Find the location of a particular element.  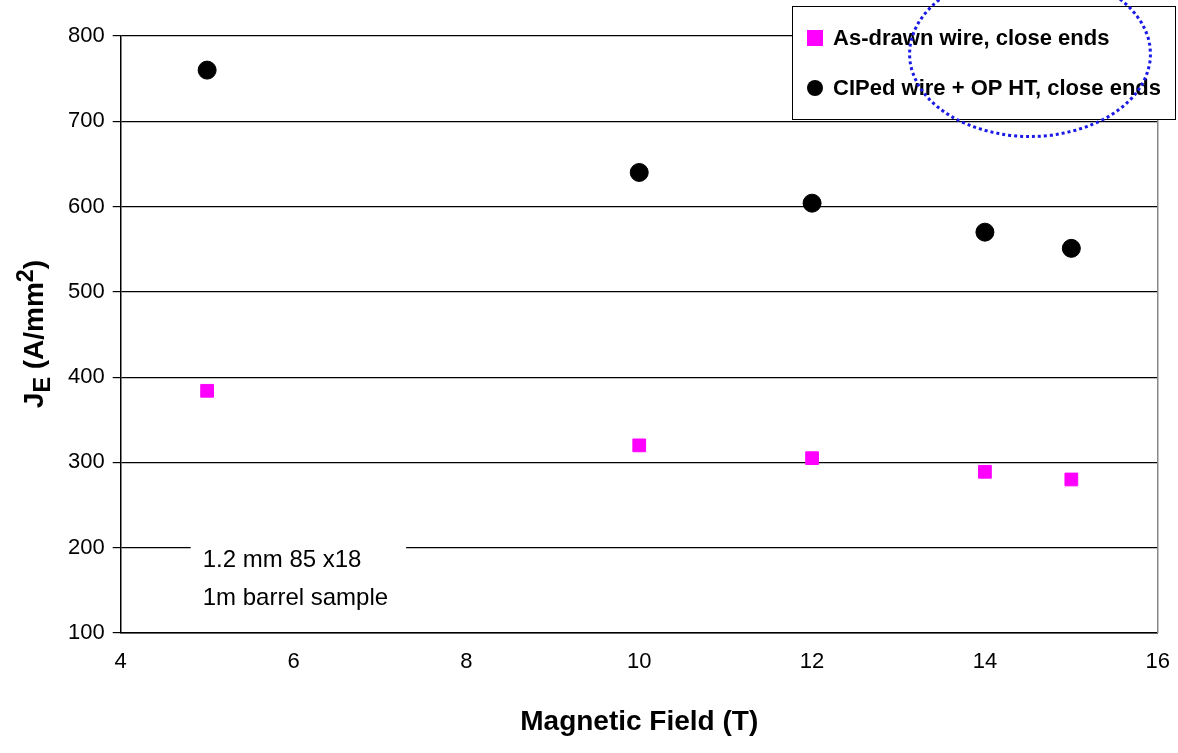

y-tick-label: 700 is located at coordinates (86, 120).